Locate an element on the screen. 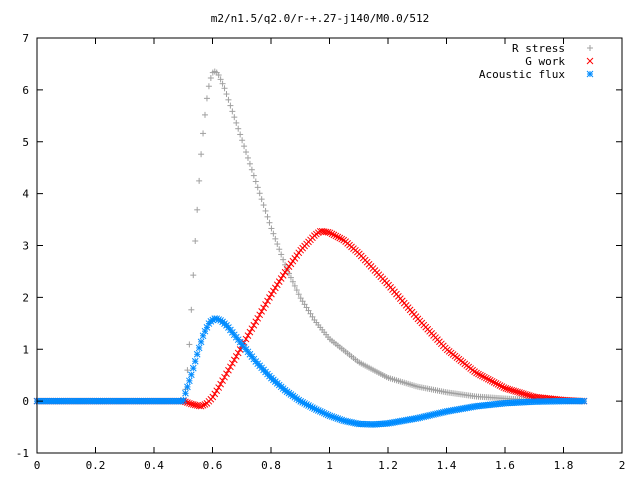  legend-marker is located at coordinates (590, 48).